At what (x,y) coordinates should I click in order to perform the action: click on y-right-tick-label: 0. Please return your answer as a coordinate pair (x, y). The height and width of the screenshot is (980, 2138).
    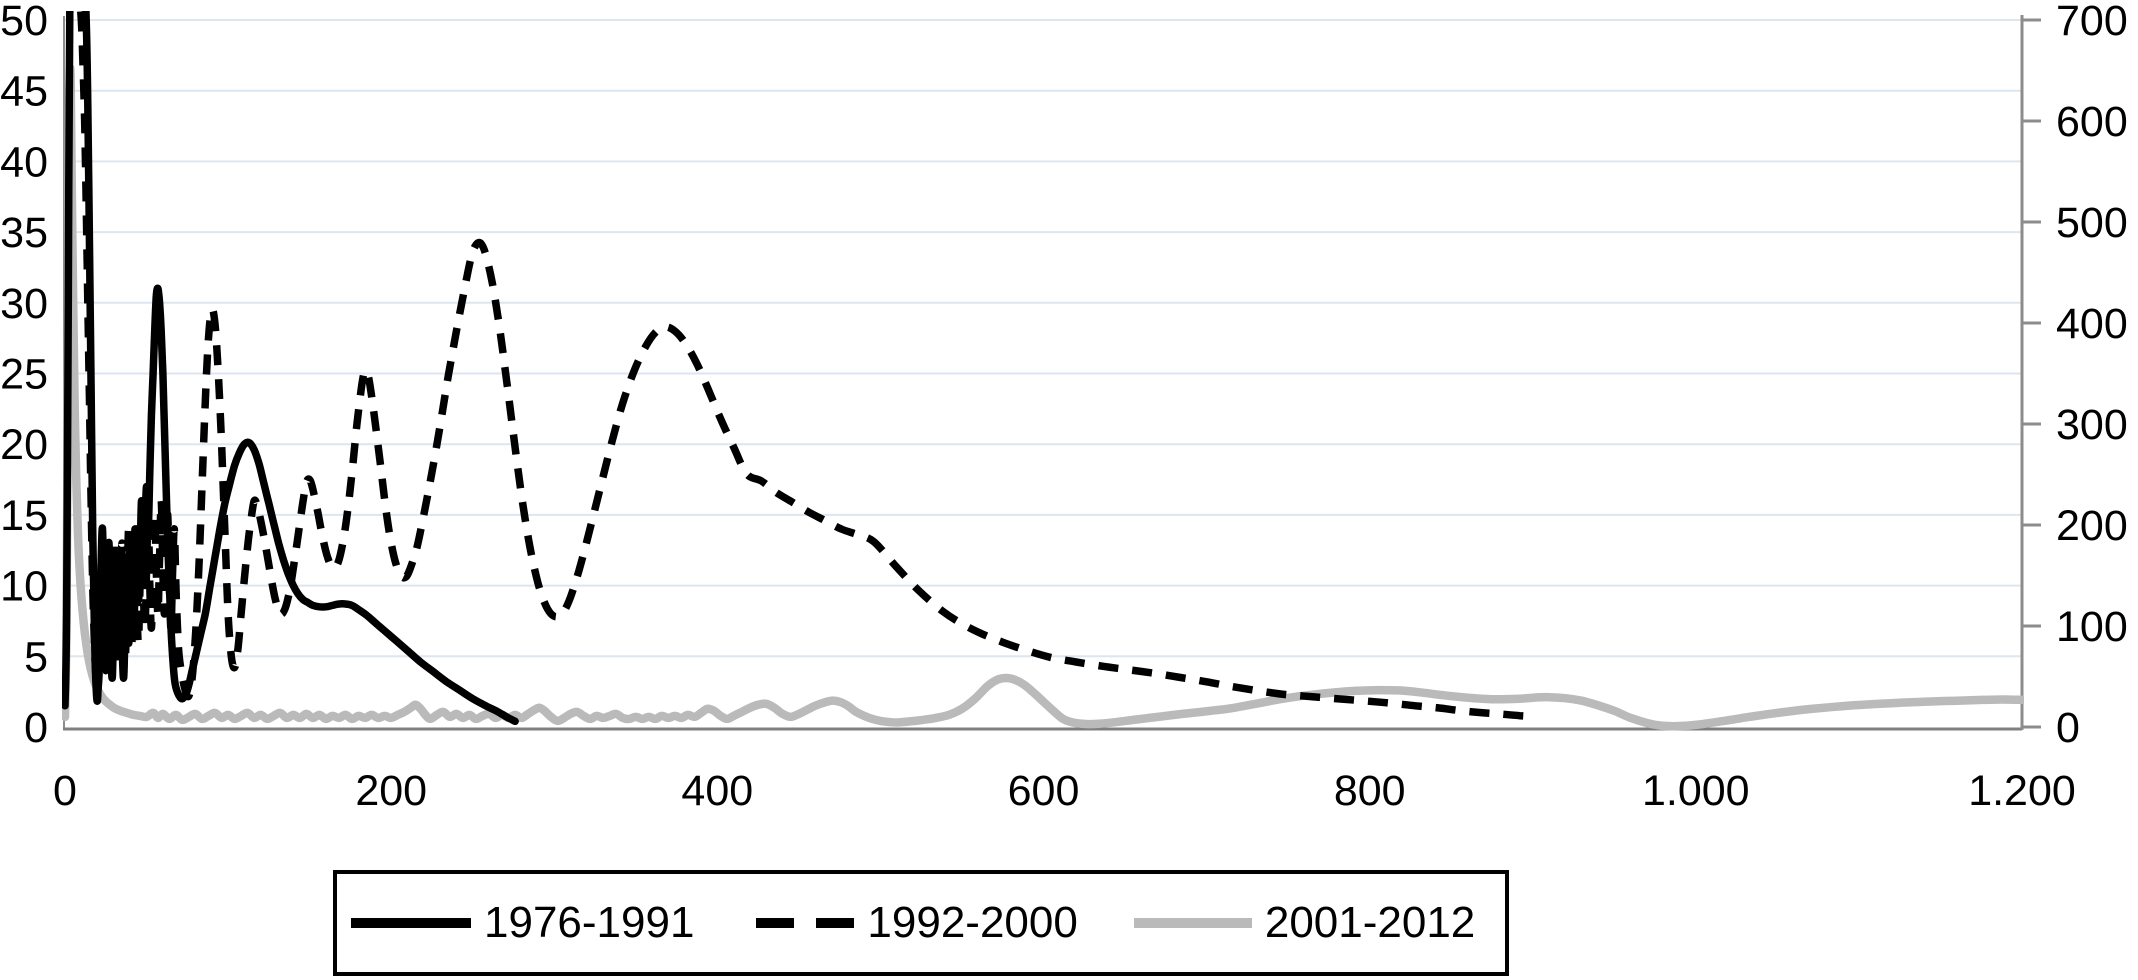
    Looking at the image, I should click on (2068, 728).